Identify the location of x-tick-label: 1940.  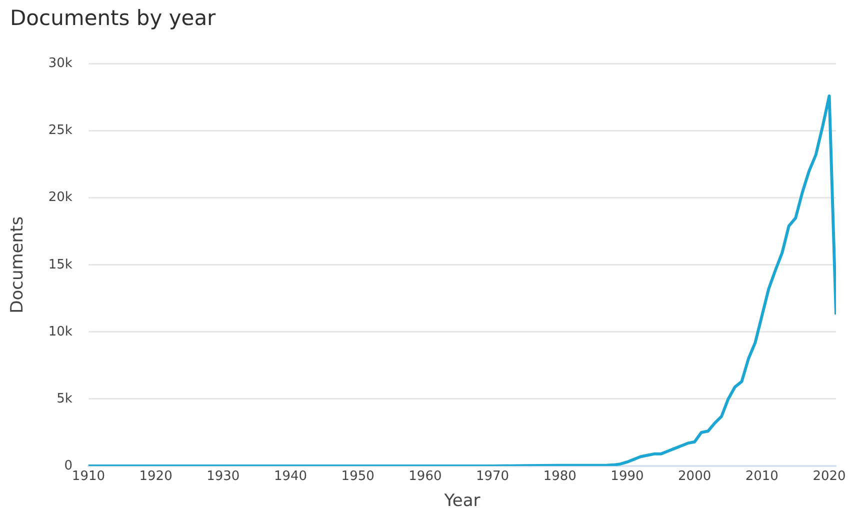
(291, 476).